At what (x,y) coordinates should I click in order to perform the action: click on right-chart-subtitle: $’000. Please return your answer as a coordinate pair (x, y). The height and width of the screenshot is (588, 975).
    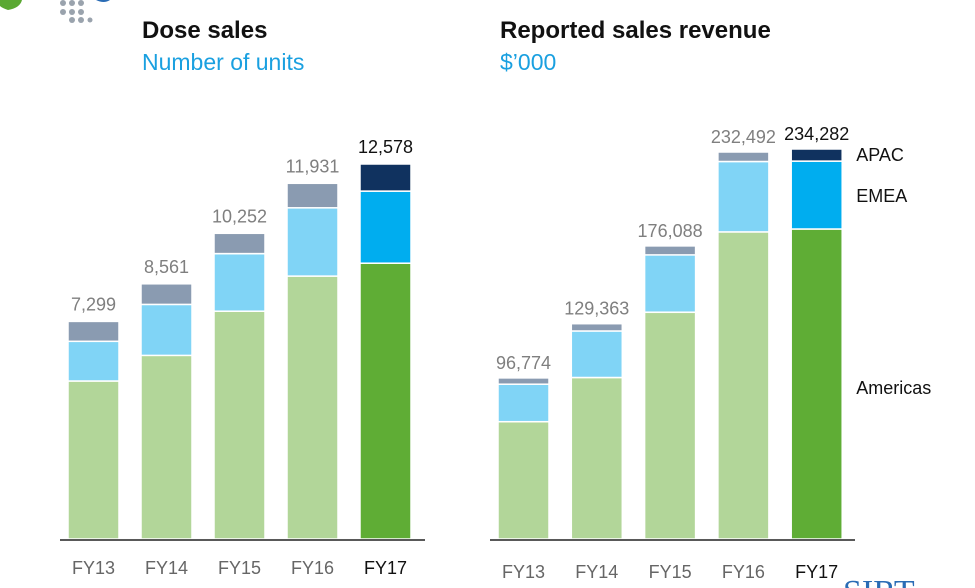
    Looking at the image, I should click on (528, 62).